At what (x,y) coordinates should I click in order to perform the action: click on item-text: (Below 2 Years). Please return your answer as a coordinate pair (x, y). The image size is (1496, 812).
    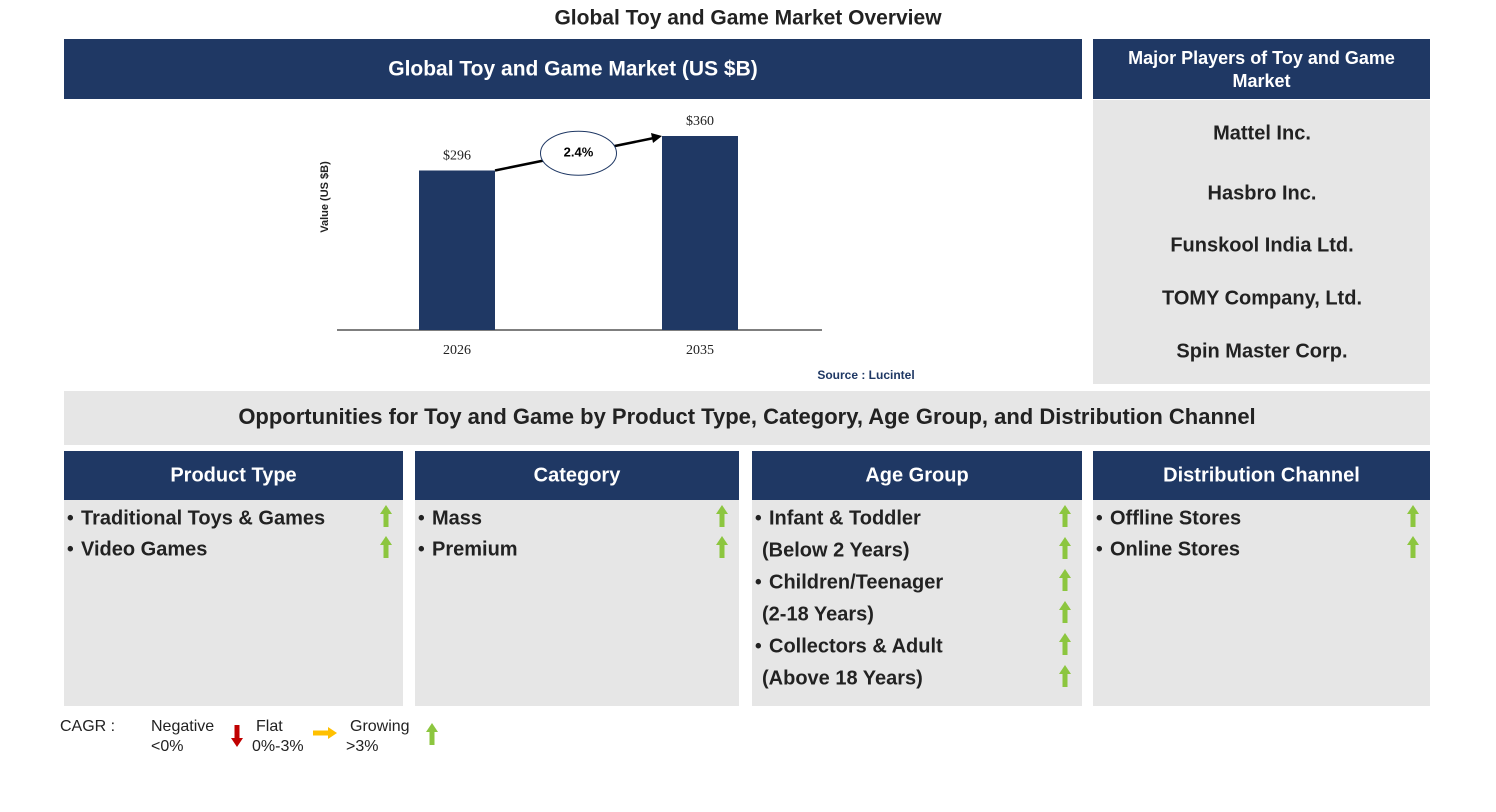
    Looking at the image, I should click on (835, 550).